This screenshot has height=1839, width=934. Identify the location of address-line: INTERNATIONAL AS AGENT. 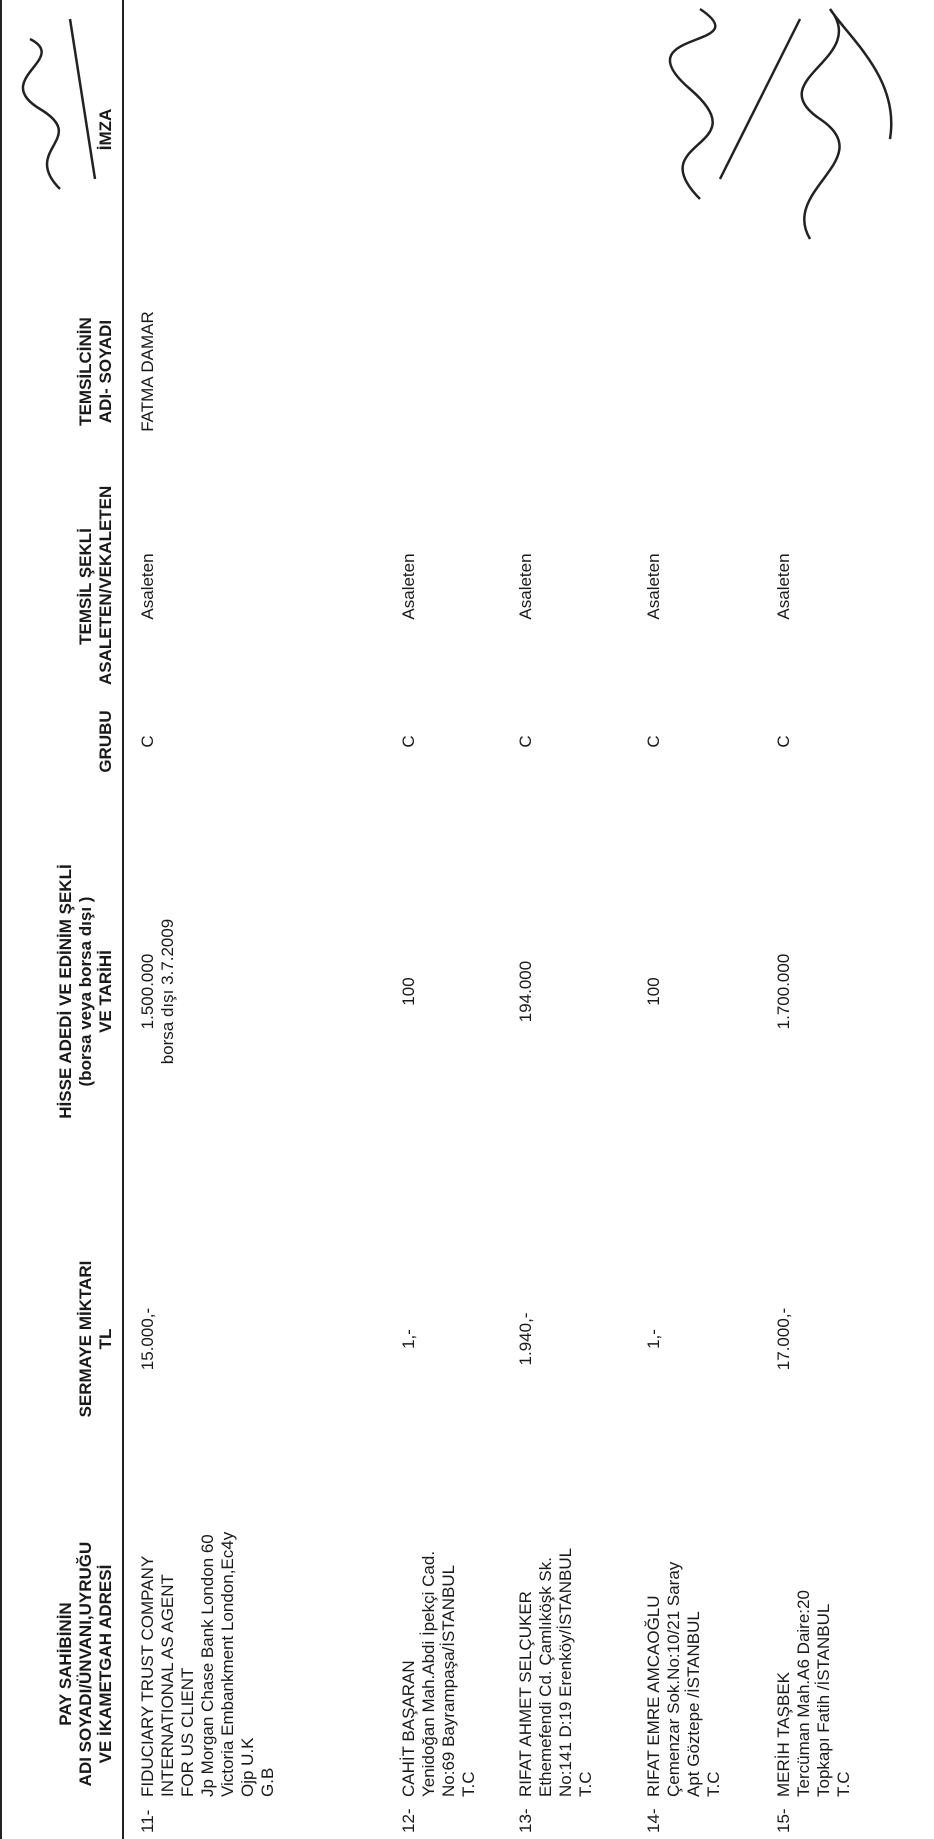
(167, 1685).